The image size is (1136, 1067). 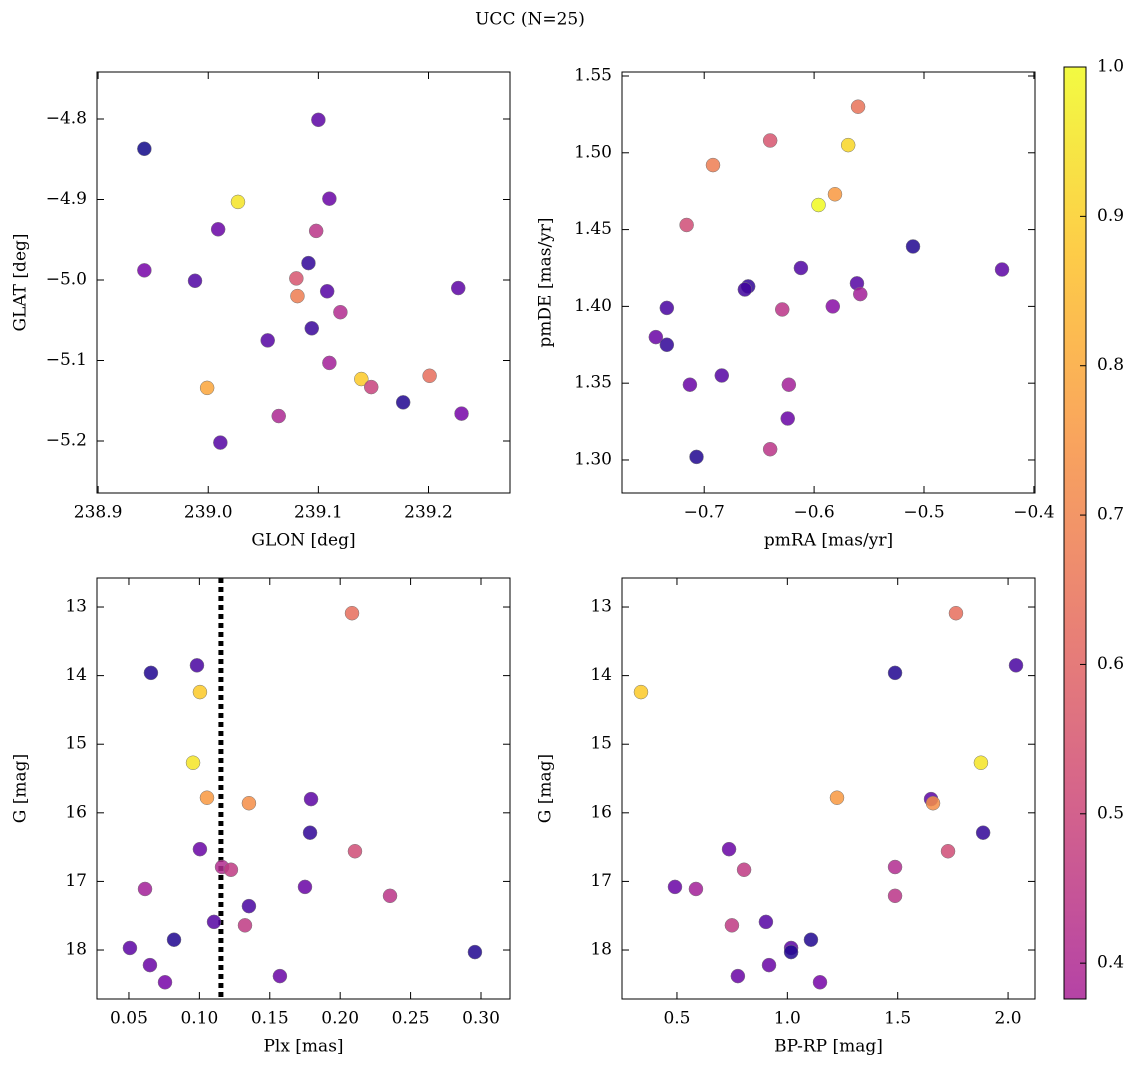 I want to click on y-tick-label: −5.0, so click(x=66, y=280).